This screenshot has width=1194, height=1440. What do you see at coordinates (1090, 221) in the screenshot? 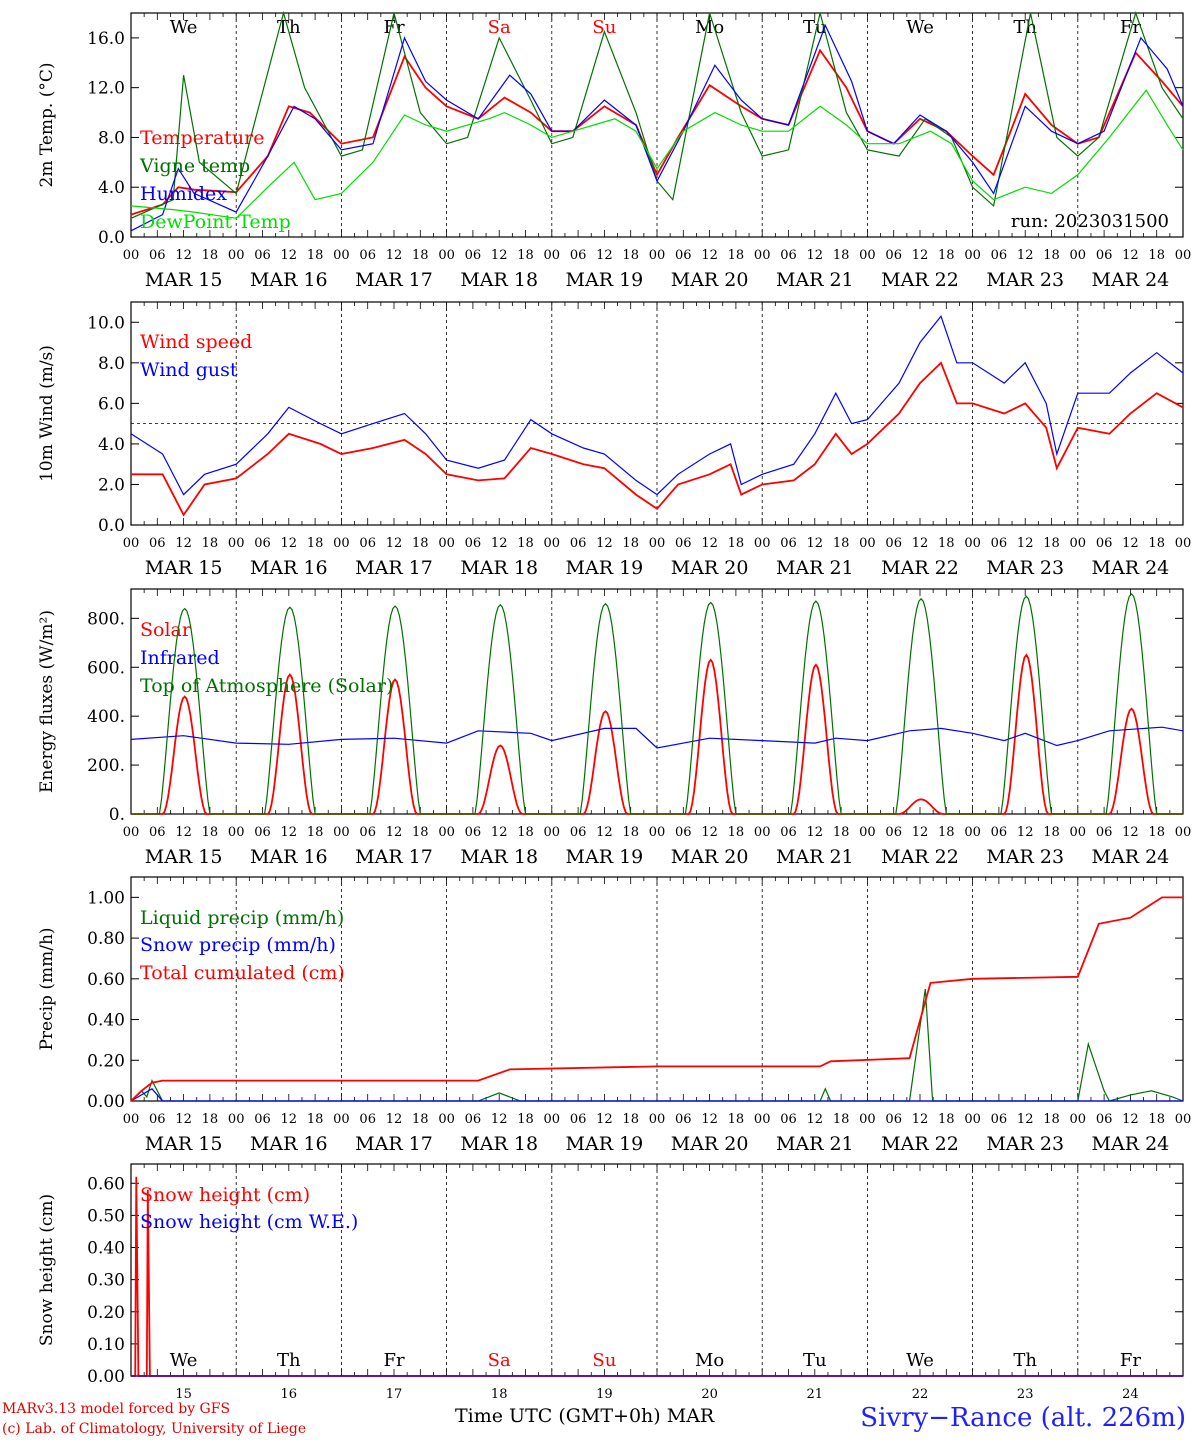
I see `run-annotation: run: 2023031500` at bounding box center [1090, 221].